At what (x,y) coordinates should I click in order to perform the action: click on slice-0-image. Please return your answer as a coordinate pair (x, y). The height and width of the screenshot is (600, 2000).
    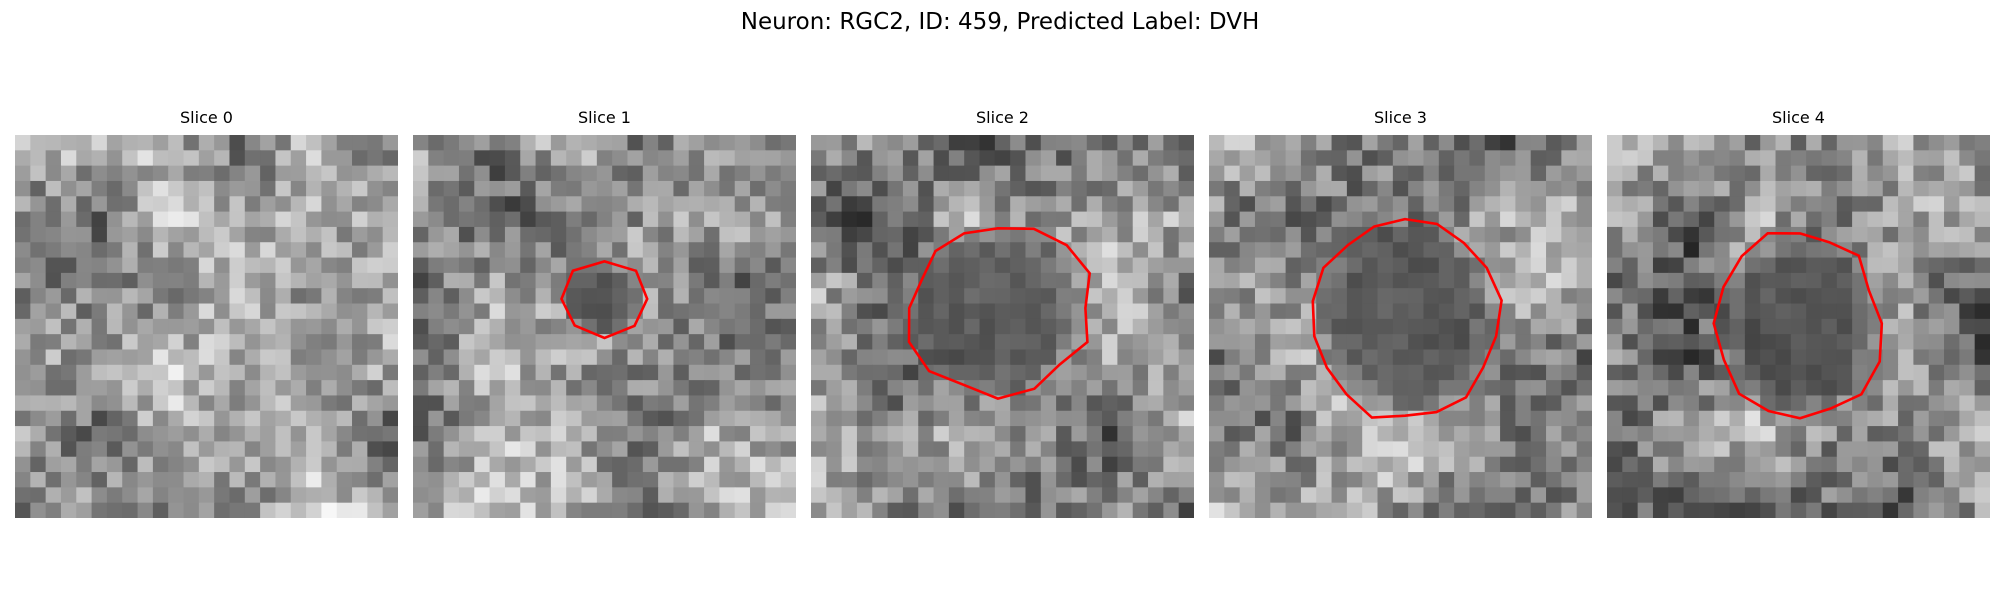
    Looking at the image, I should click on (206, 326).